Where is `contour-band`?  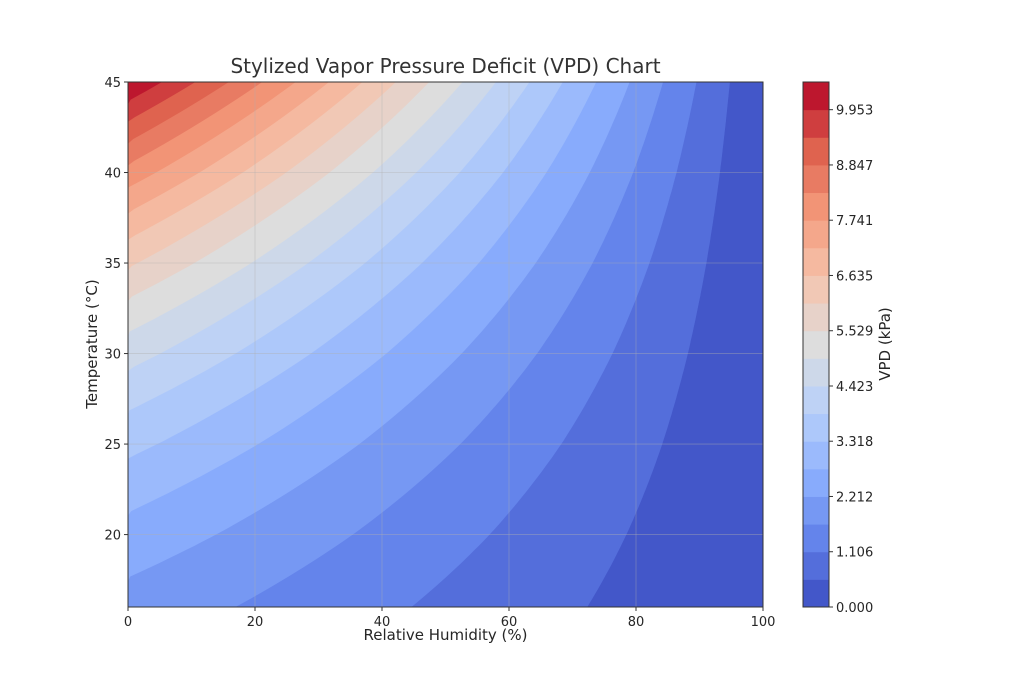
contour-band is located at coordinates (178, 344).